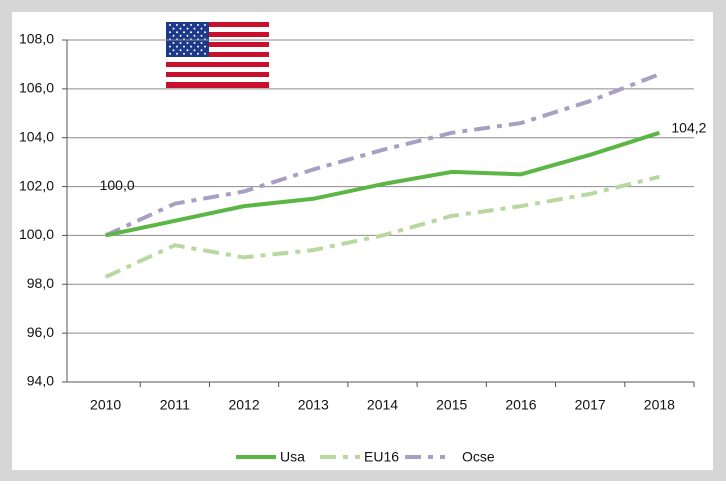 This screenshot has height=486, width=726. I want to click on y-tick-label: 100,0, so click(36, 234).